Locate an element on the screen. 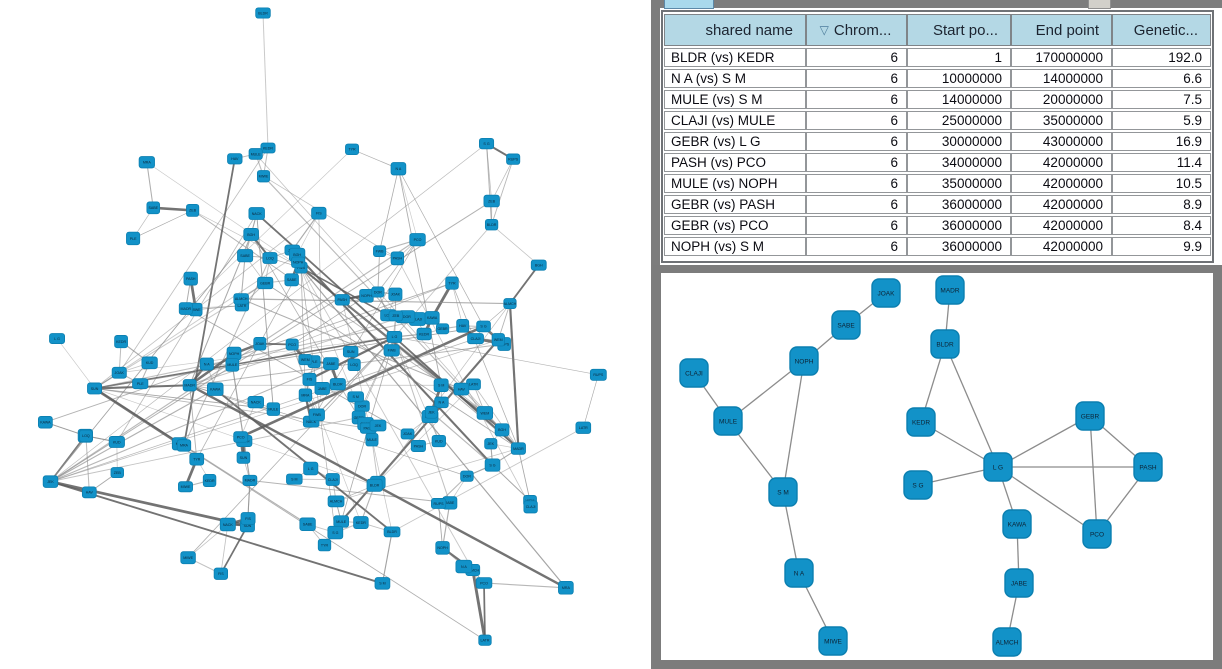 The width and height of the screenshot is (1222, 669). network-node-kawa: KAWA is located at coordinates (1017, 524).